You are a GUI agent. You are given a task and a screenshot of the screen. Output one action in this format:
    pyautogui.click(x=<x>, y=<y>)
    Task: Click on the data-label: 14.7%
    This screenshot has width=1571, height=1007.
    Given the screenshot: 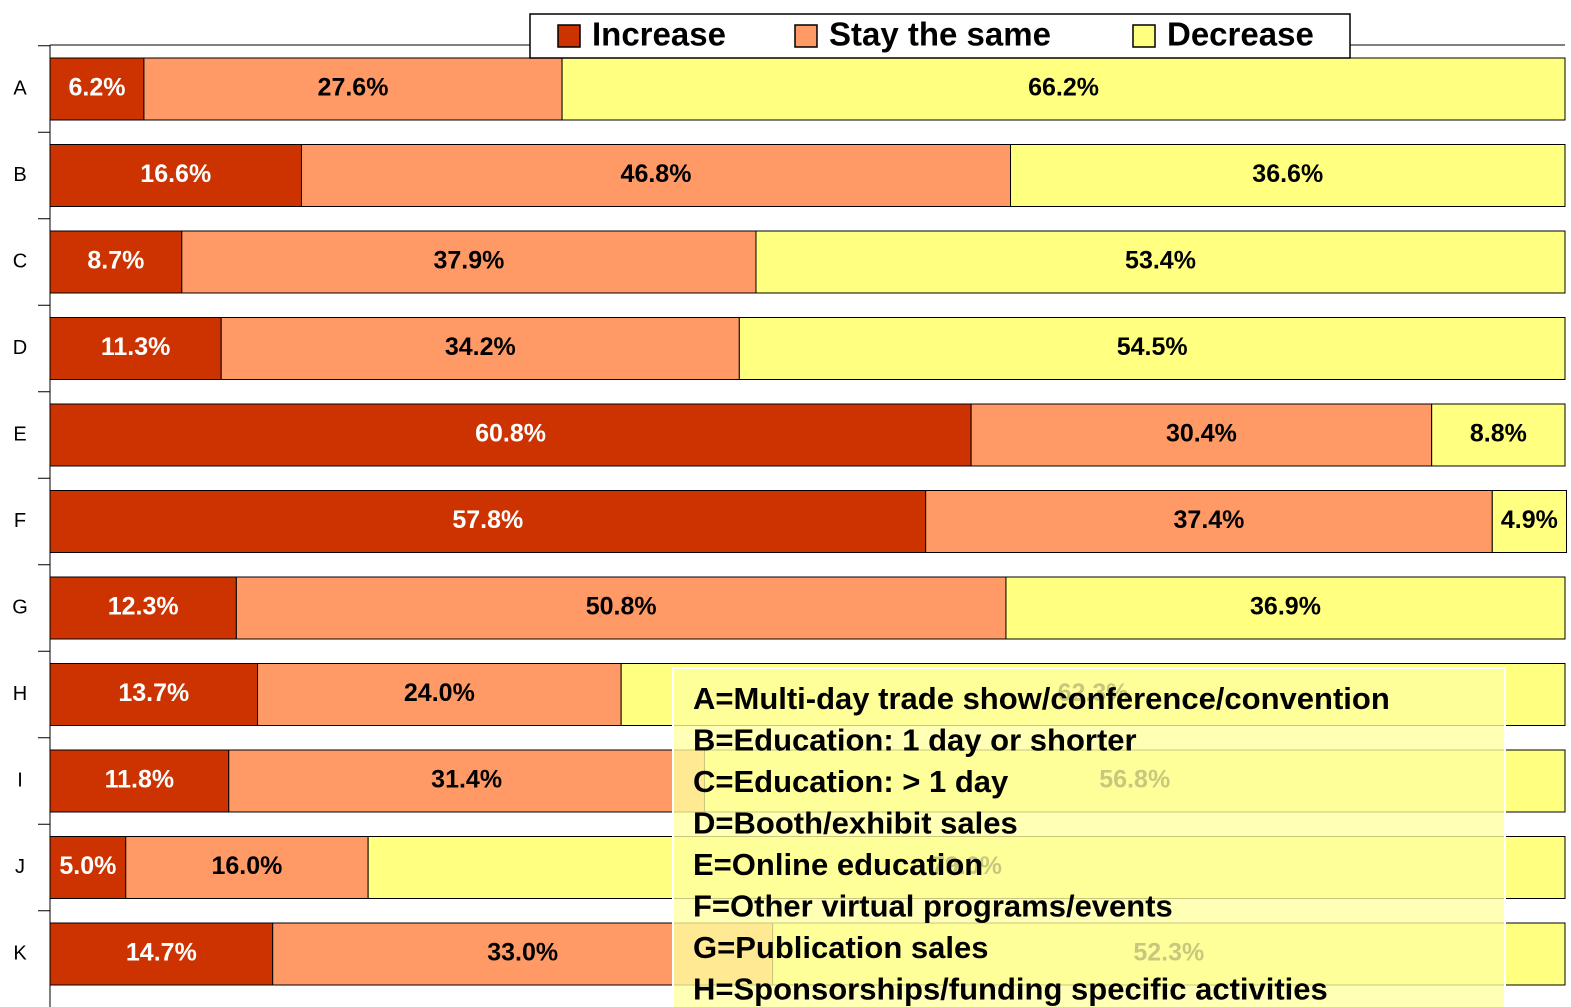 What is the action you would take?
    pyautogui.click(x=161, y=953)
    